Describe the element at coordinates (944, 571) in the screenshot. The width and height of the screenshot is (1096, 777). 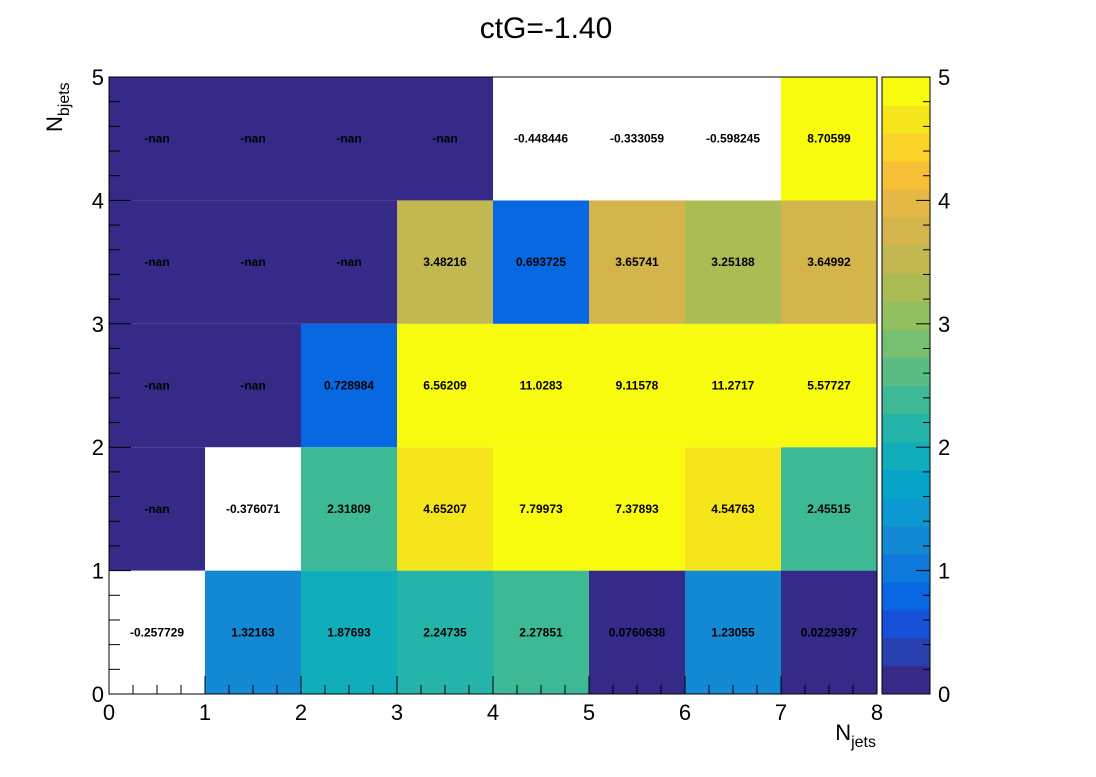
I see `palette-tick-label: 1` at that location.